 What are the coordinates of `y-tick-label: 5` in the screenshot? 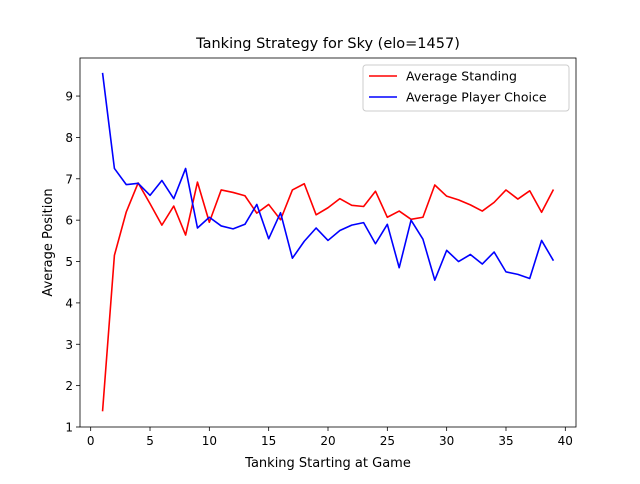 It's located at (69, 262).